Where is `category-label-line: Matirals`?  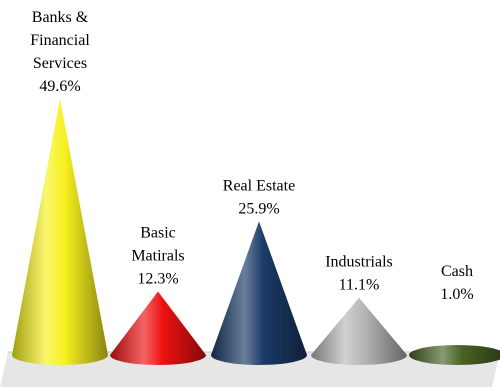
category-label-line: Matirals is located at coordinates (157, 256).